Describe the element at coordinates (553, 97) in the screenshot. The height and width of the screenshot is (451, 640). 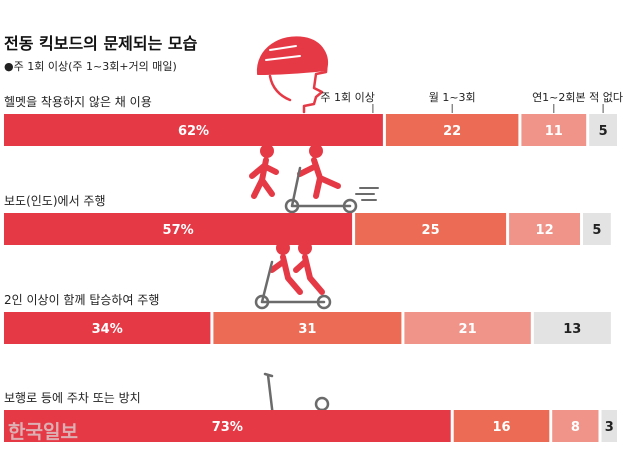
I see `legend-label: 연1~2회` at that location.